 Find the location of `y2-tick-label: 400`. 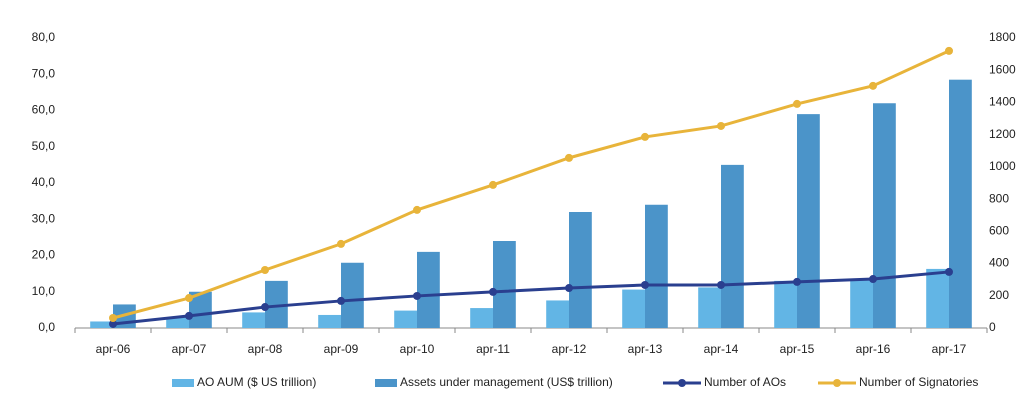

y2-tick-label: 400 is located at coordinates (999, 263).